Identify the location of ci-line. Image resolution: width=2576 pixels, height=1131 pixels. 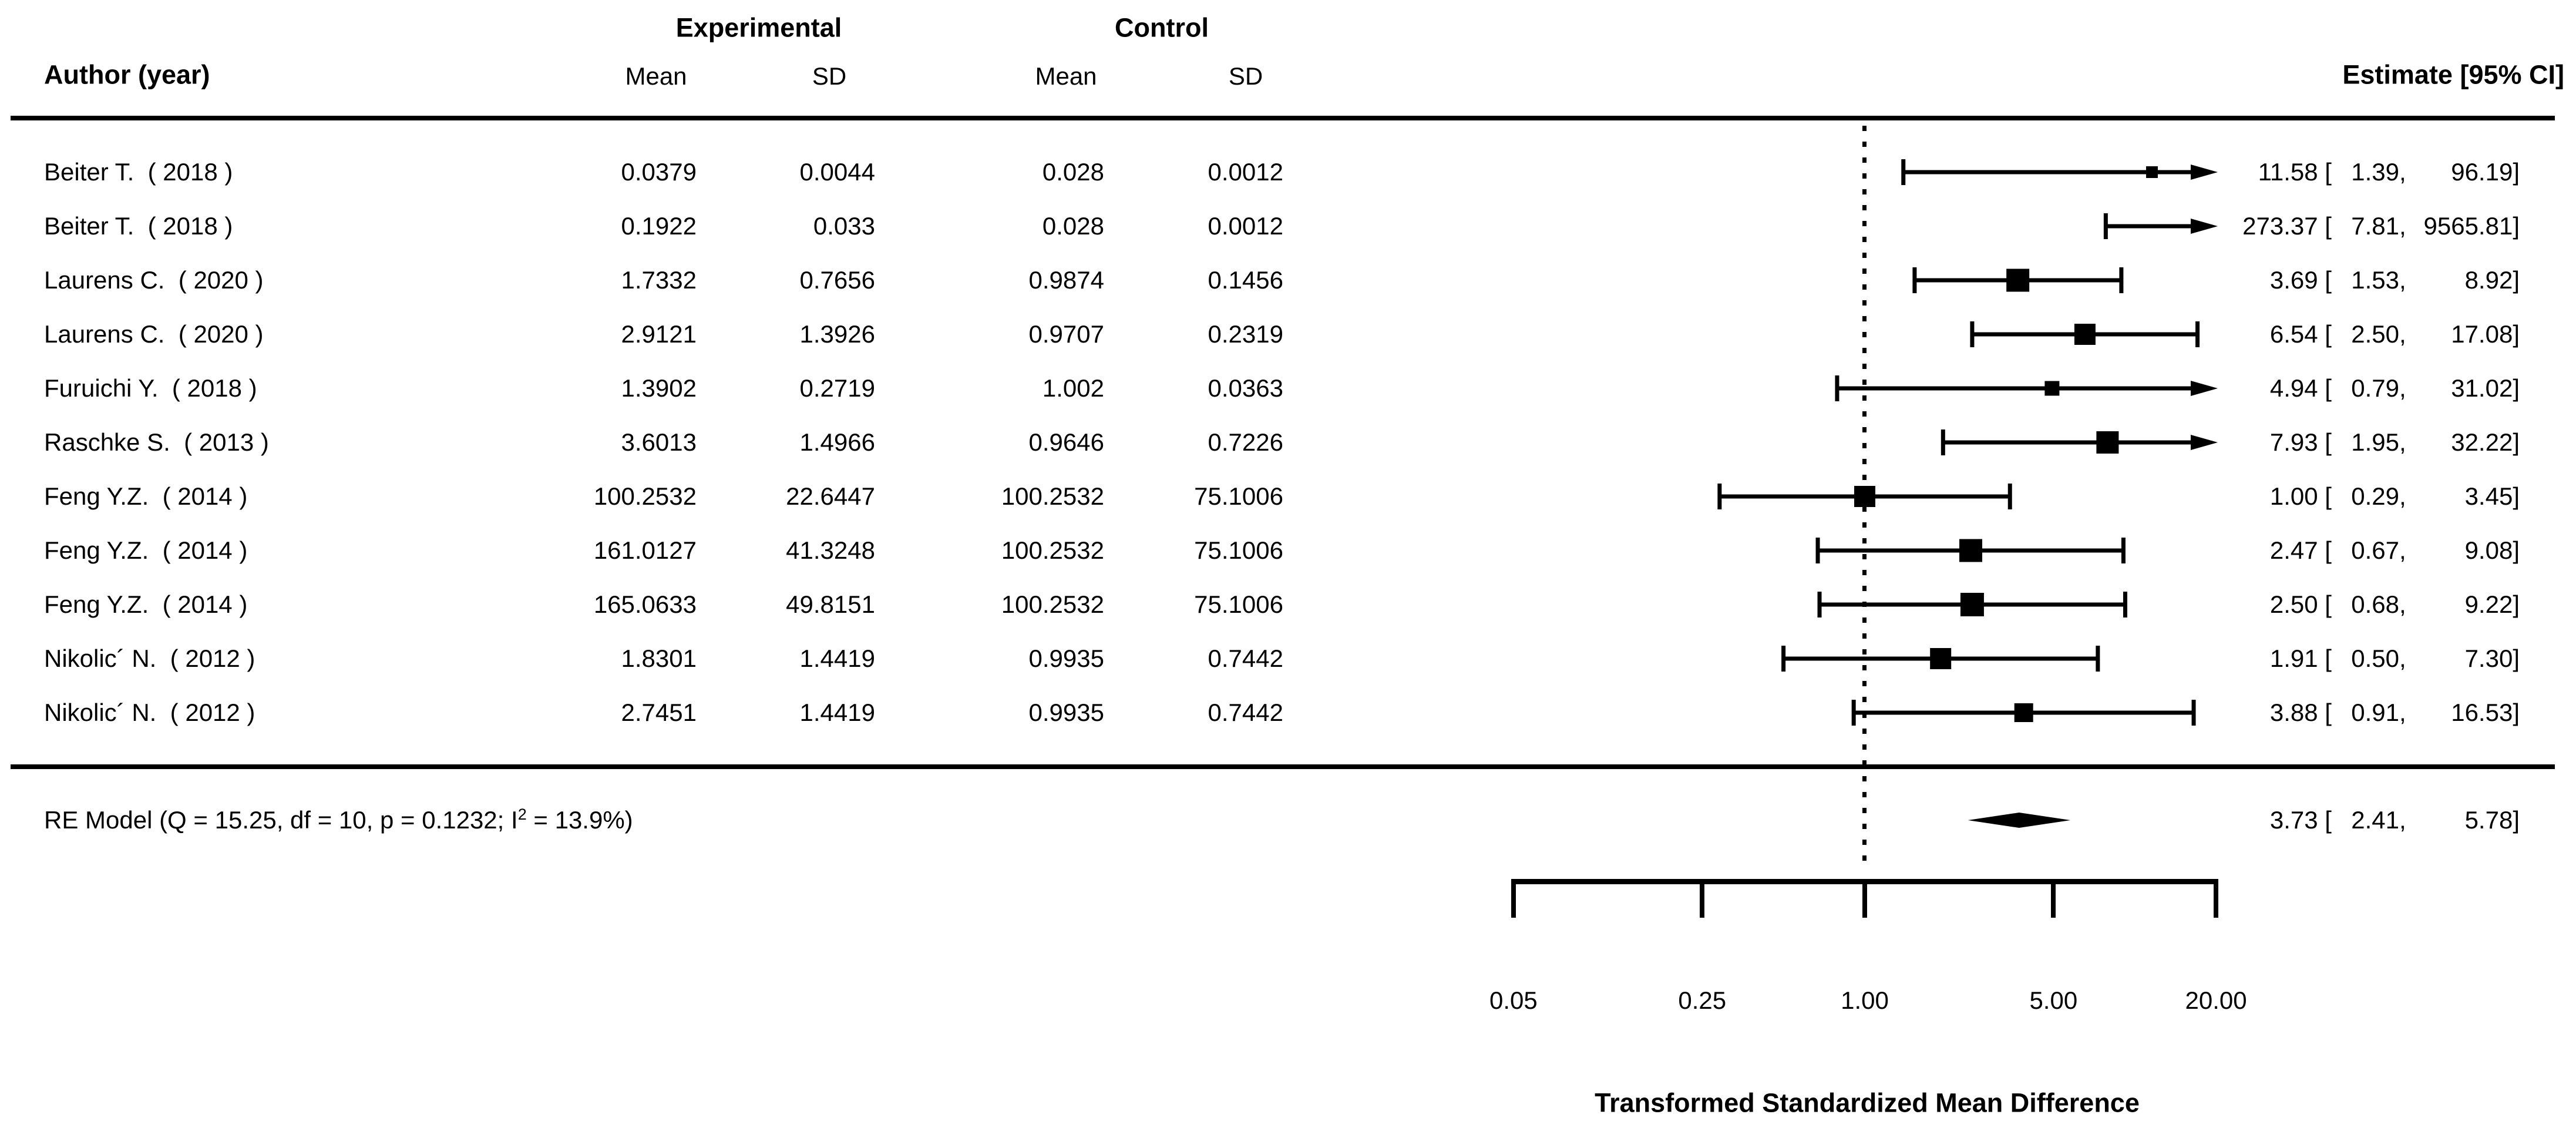
(2068, 443).